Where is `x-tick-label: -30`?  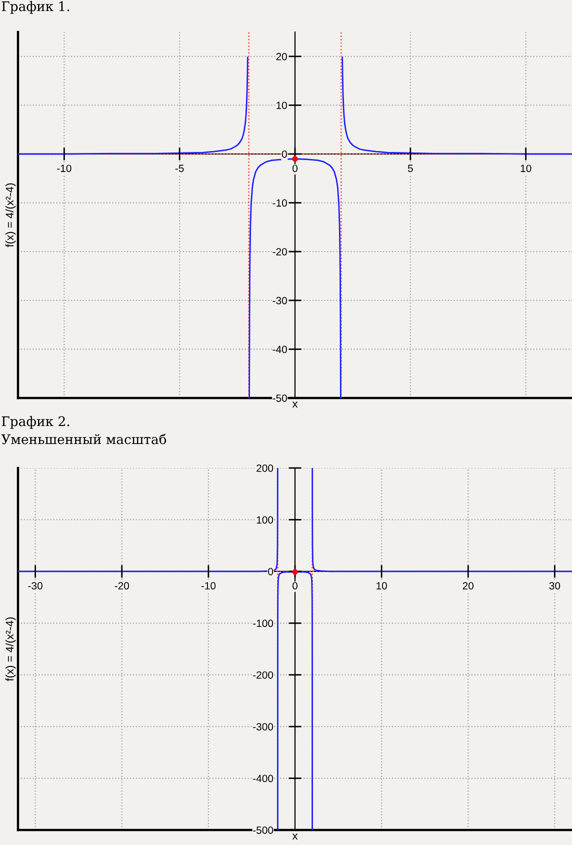 x-tick-label: -30 is located at coordinates (35, 586).